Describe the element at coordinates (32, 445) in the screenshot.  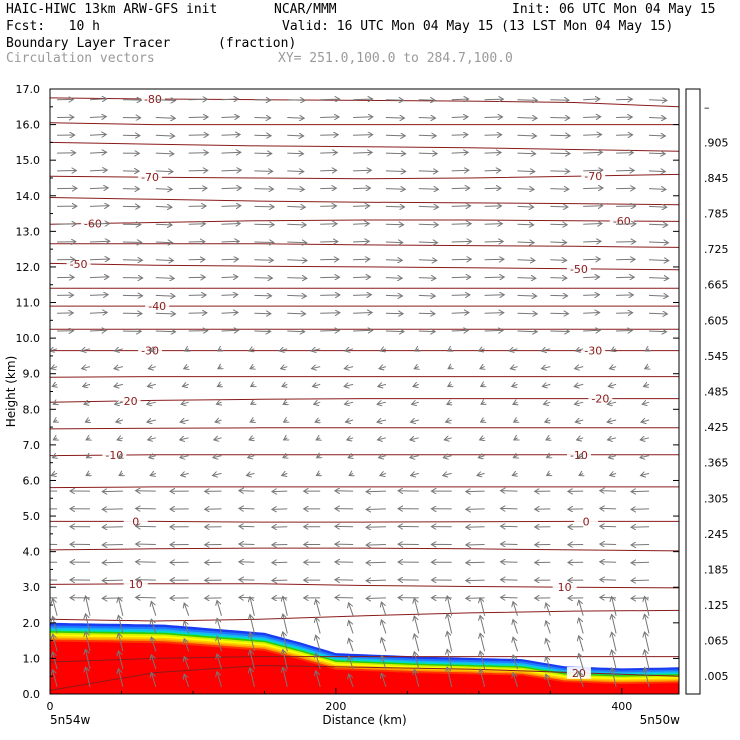
I see `y-tick-label-7: 7.0` at that location.